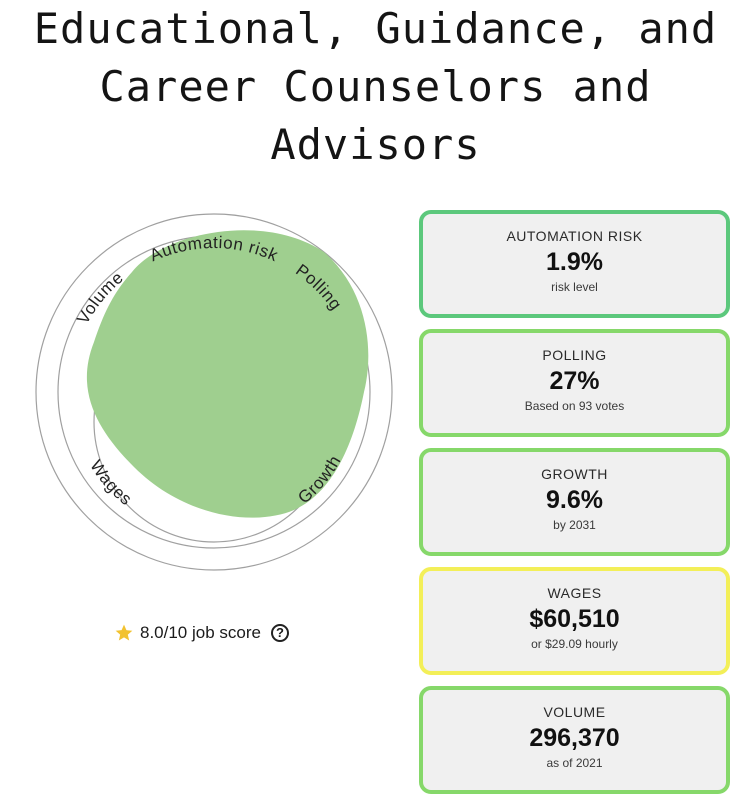  I want to click on card-volume: VOLUME 296,370 as of 2021, so click(574, 740).